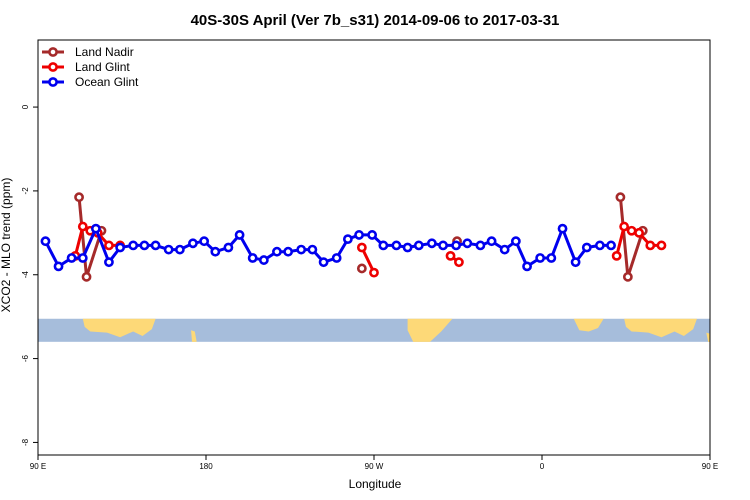 Image resolution: width=750 pixels, height=500 pixels. Describe the element at coordinates (25, 191) in the screenshot. I see `y-tick-label: -2` at that location.